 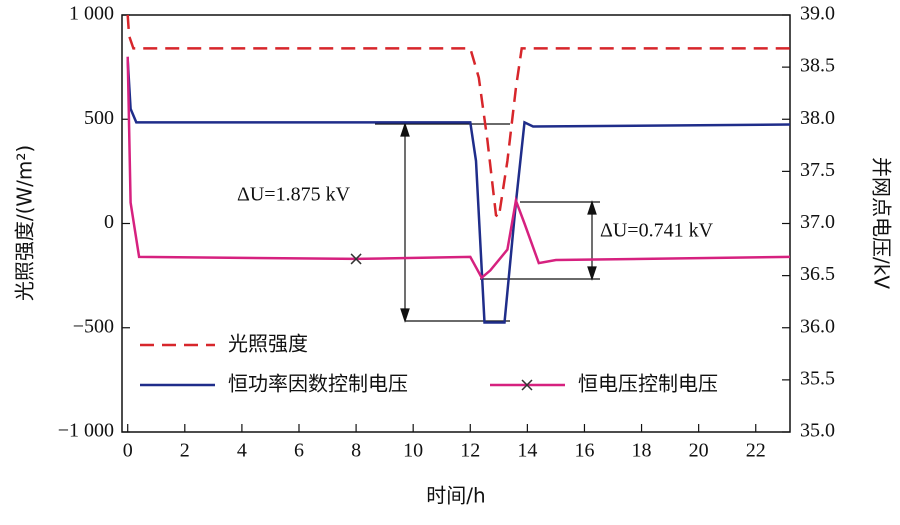 What do you see at coordinates (455, 496) in the screenshot?
I see `x-axis-label: 时间/h` at bounding box center [455, 496].